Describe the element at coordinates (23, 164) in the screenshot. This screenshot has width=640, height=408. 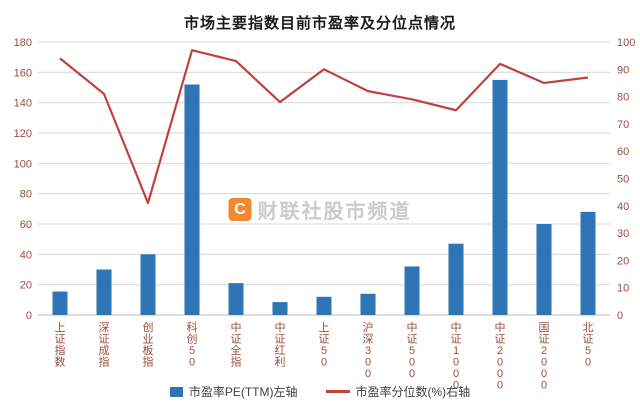
I see `left-axis-tick: 100` at that location.